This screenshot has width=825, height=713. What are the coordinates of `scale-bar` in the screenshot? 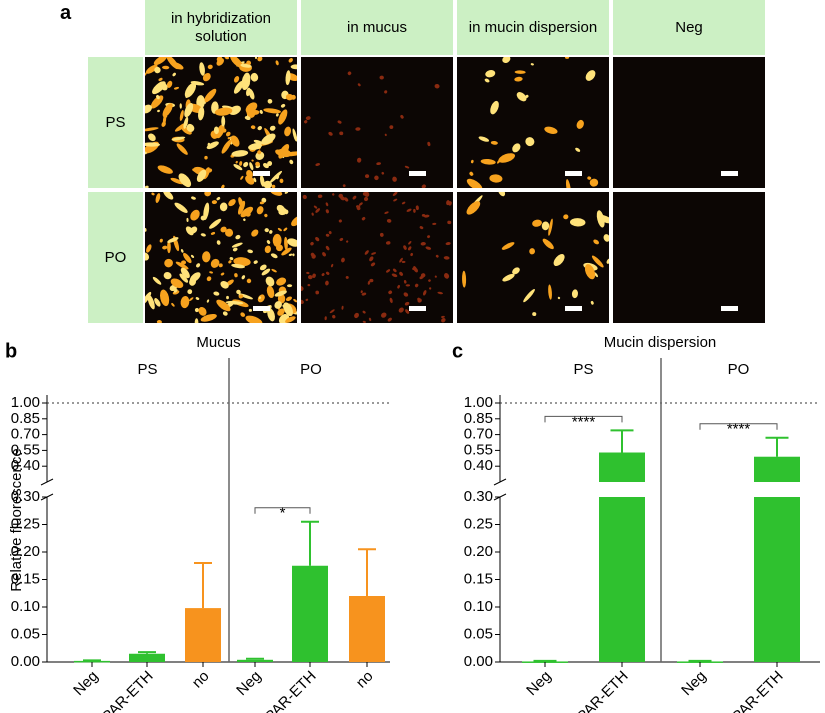 It's located at (729, 173).